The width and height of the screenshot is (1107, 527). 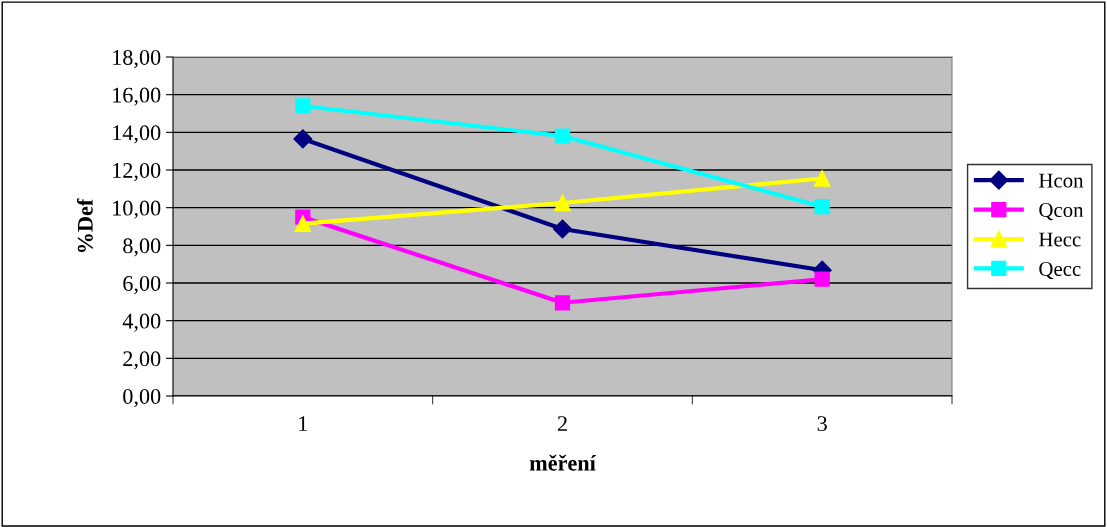 I want to click on y-tick-label: 18,00, so click(x=137, y=59).